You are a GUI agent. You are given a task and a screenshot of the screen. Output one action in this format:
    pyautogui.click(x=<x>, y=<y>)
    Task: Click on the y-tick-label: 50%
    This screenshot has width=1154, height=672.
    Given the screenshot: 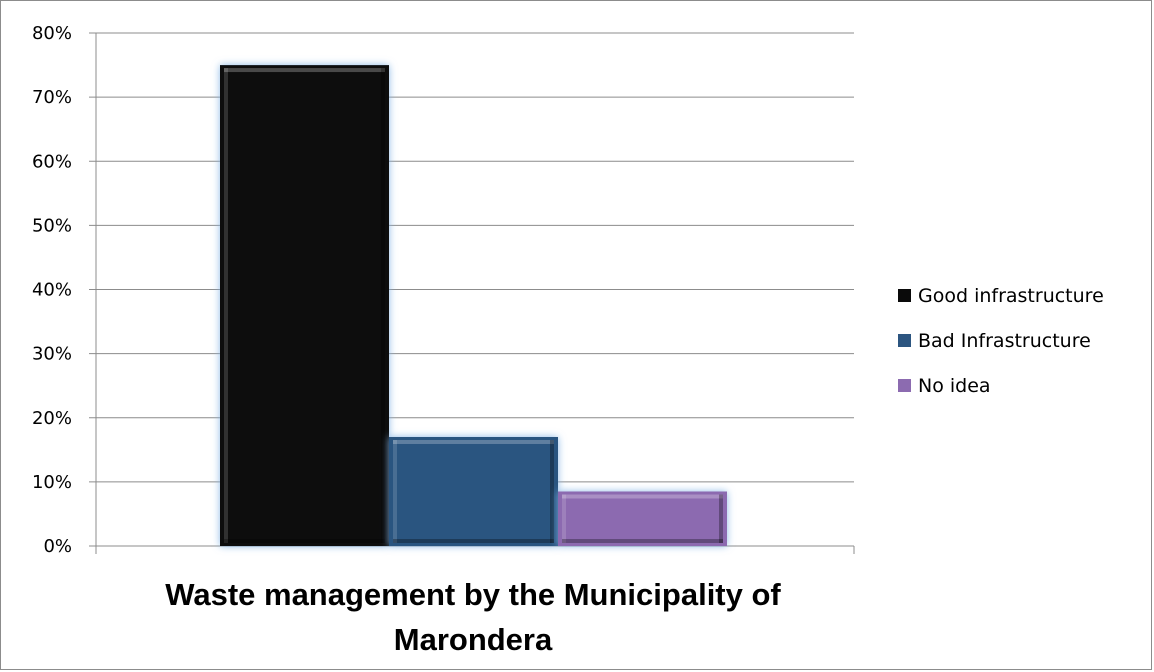 What is the action you would take?
    pyautogui.click(x=52, y=225)
    